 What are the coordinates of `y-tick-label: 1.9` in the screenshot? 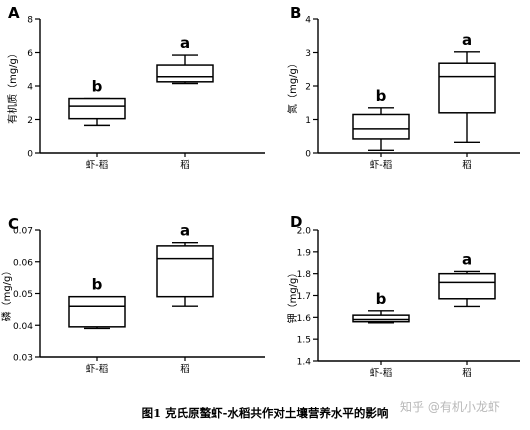 It's located at (304, 253).